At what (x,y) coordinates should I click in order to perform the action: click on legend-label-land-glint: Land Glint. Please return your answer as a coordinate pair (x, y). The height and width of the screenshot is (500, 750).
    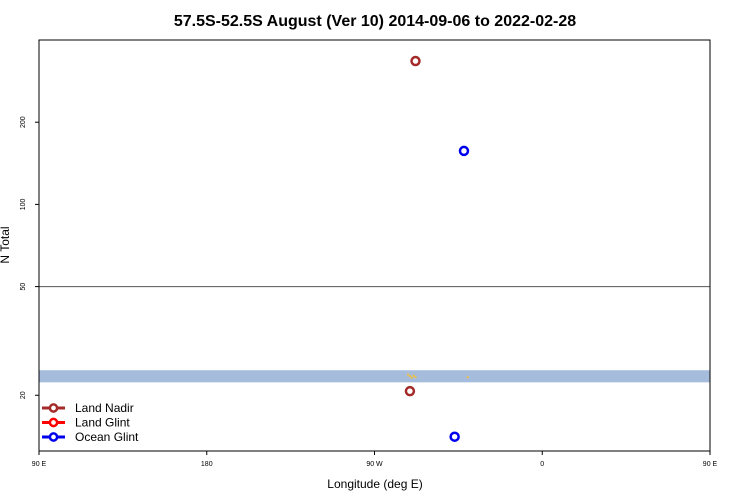
    Looking at the image, I should click on (102, 423).